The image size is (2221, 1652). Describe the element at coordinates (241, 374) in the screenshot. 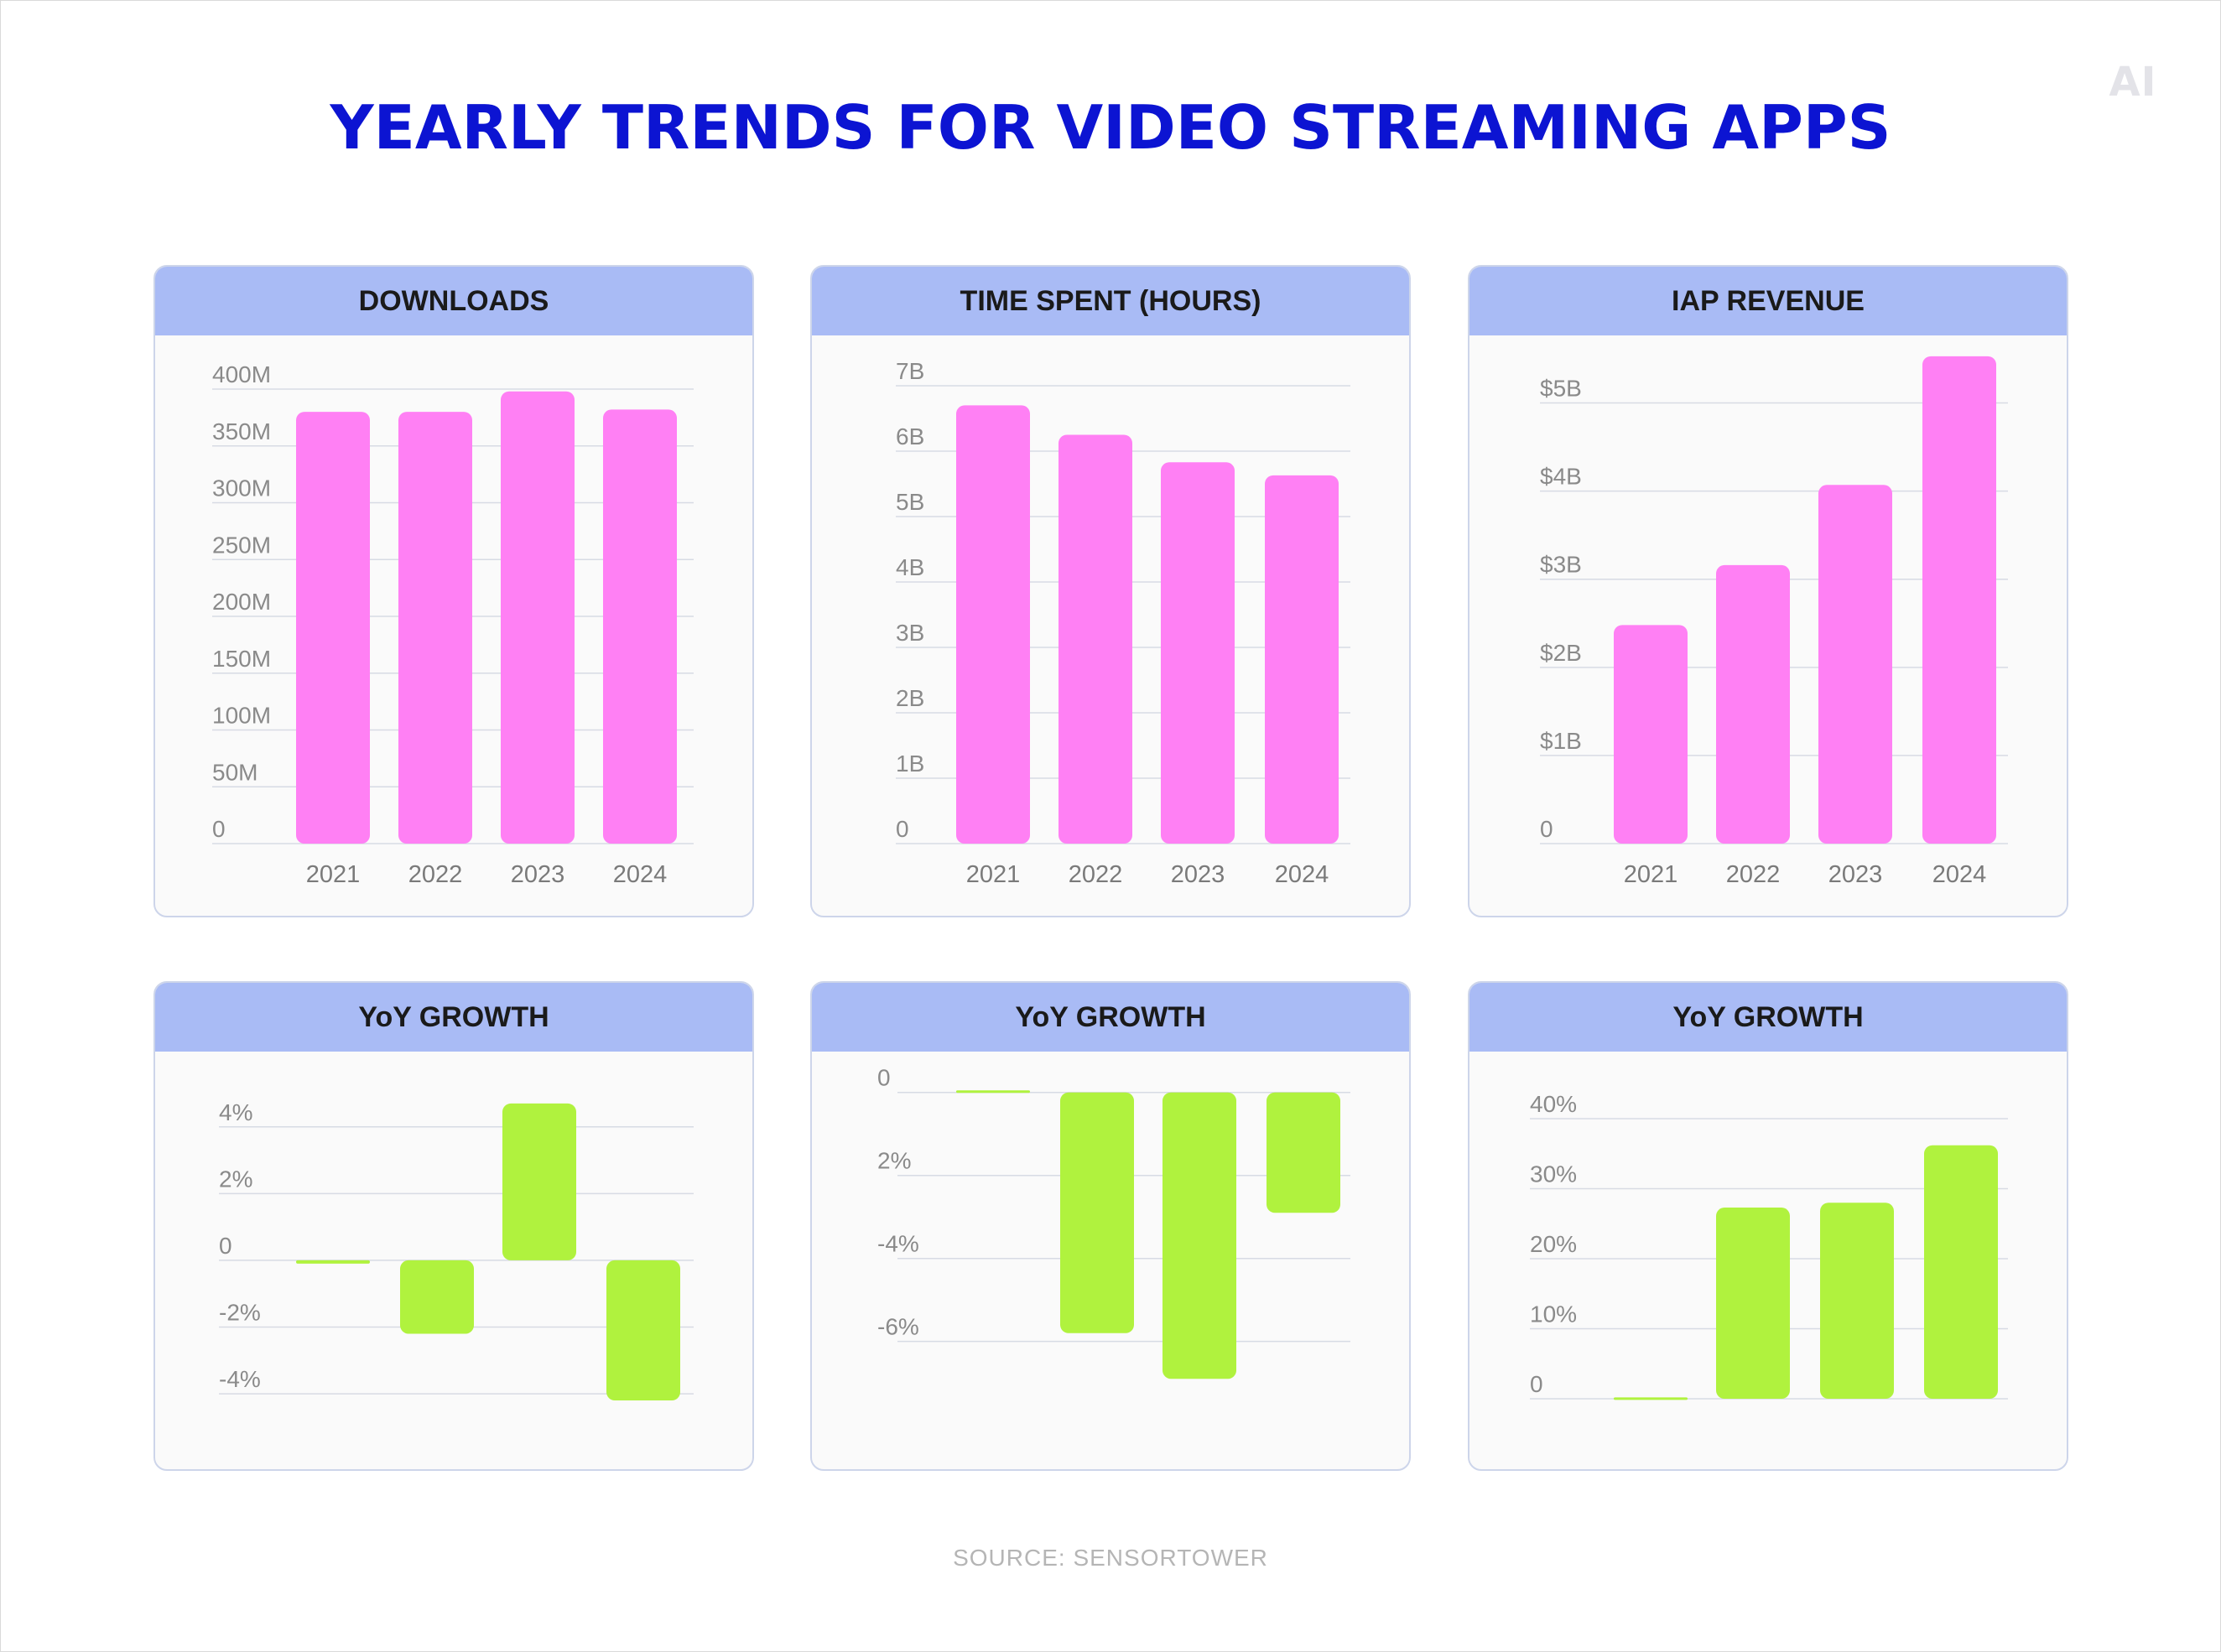

I see `y-tick-label: 400M` at that location.